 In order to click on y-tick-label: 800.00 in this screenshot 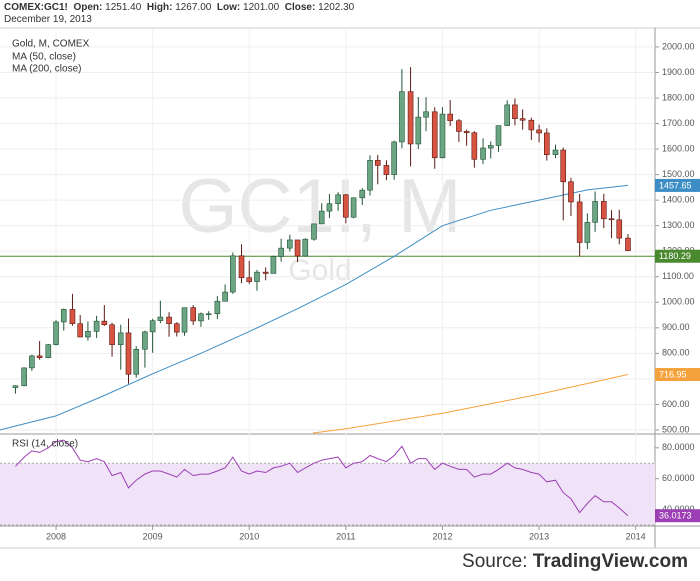, I will do `click(676, 353)`.